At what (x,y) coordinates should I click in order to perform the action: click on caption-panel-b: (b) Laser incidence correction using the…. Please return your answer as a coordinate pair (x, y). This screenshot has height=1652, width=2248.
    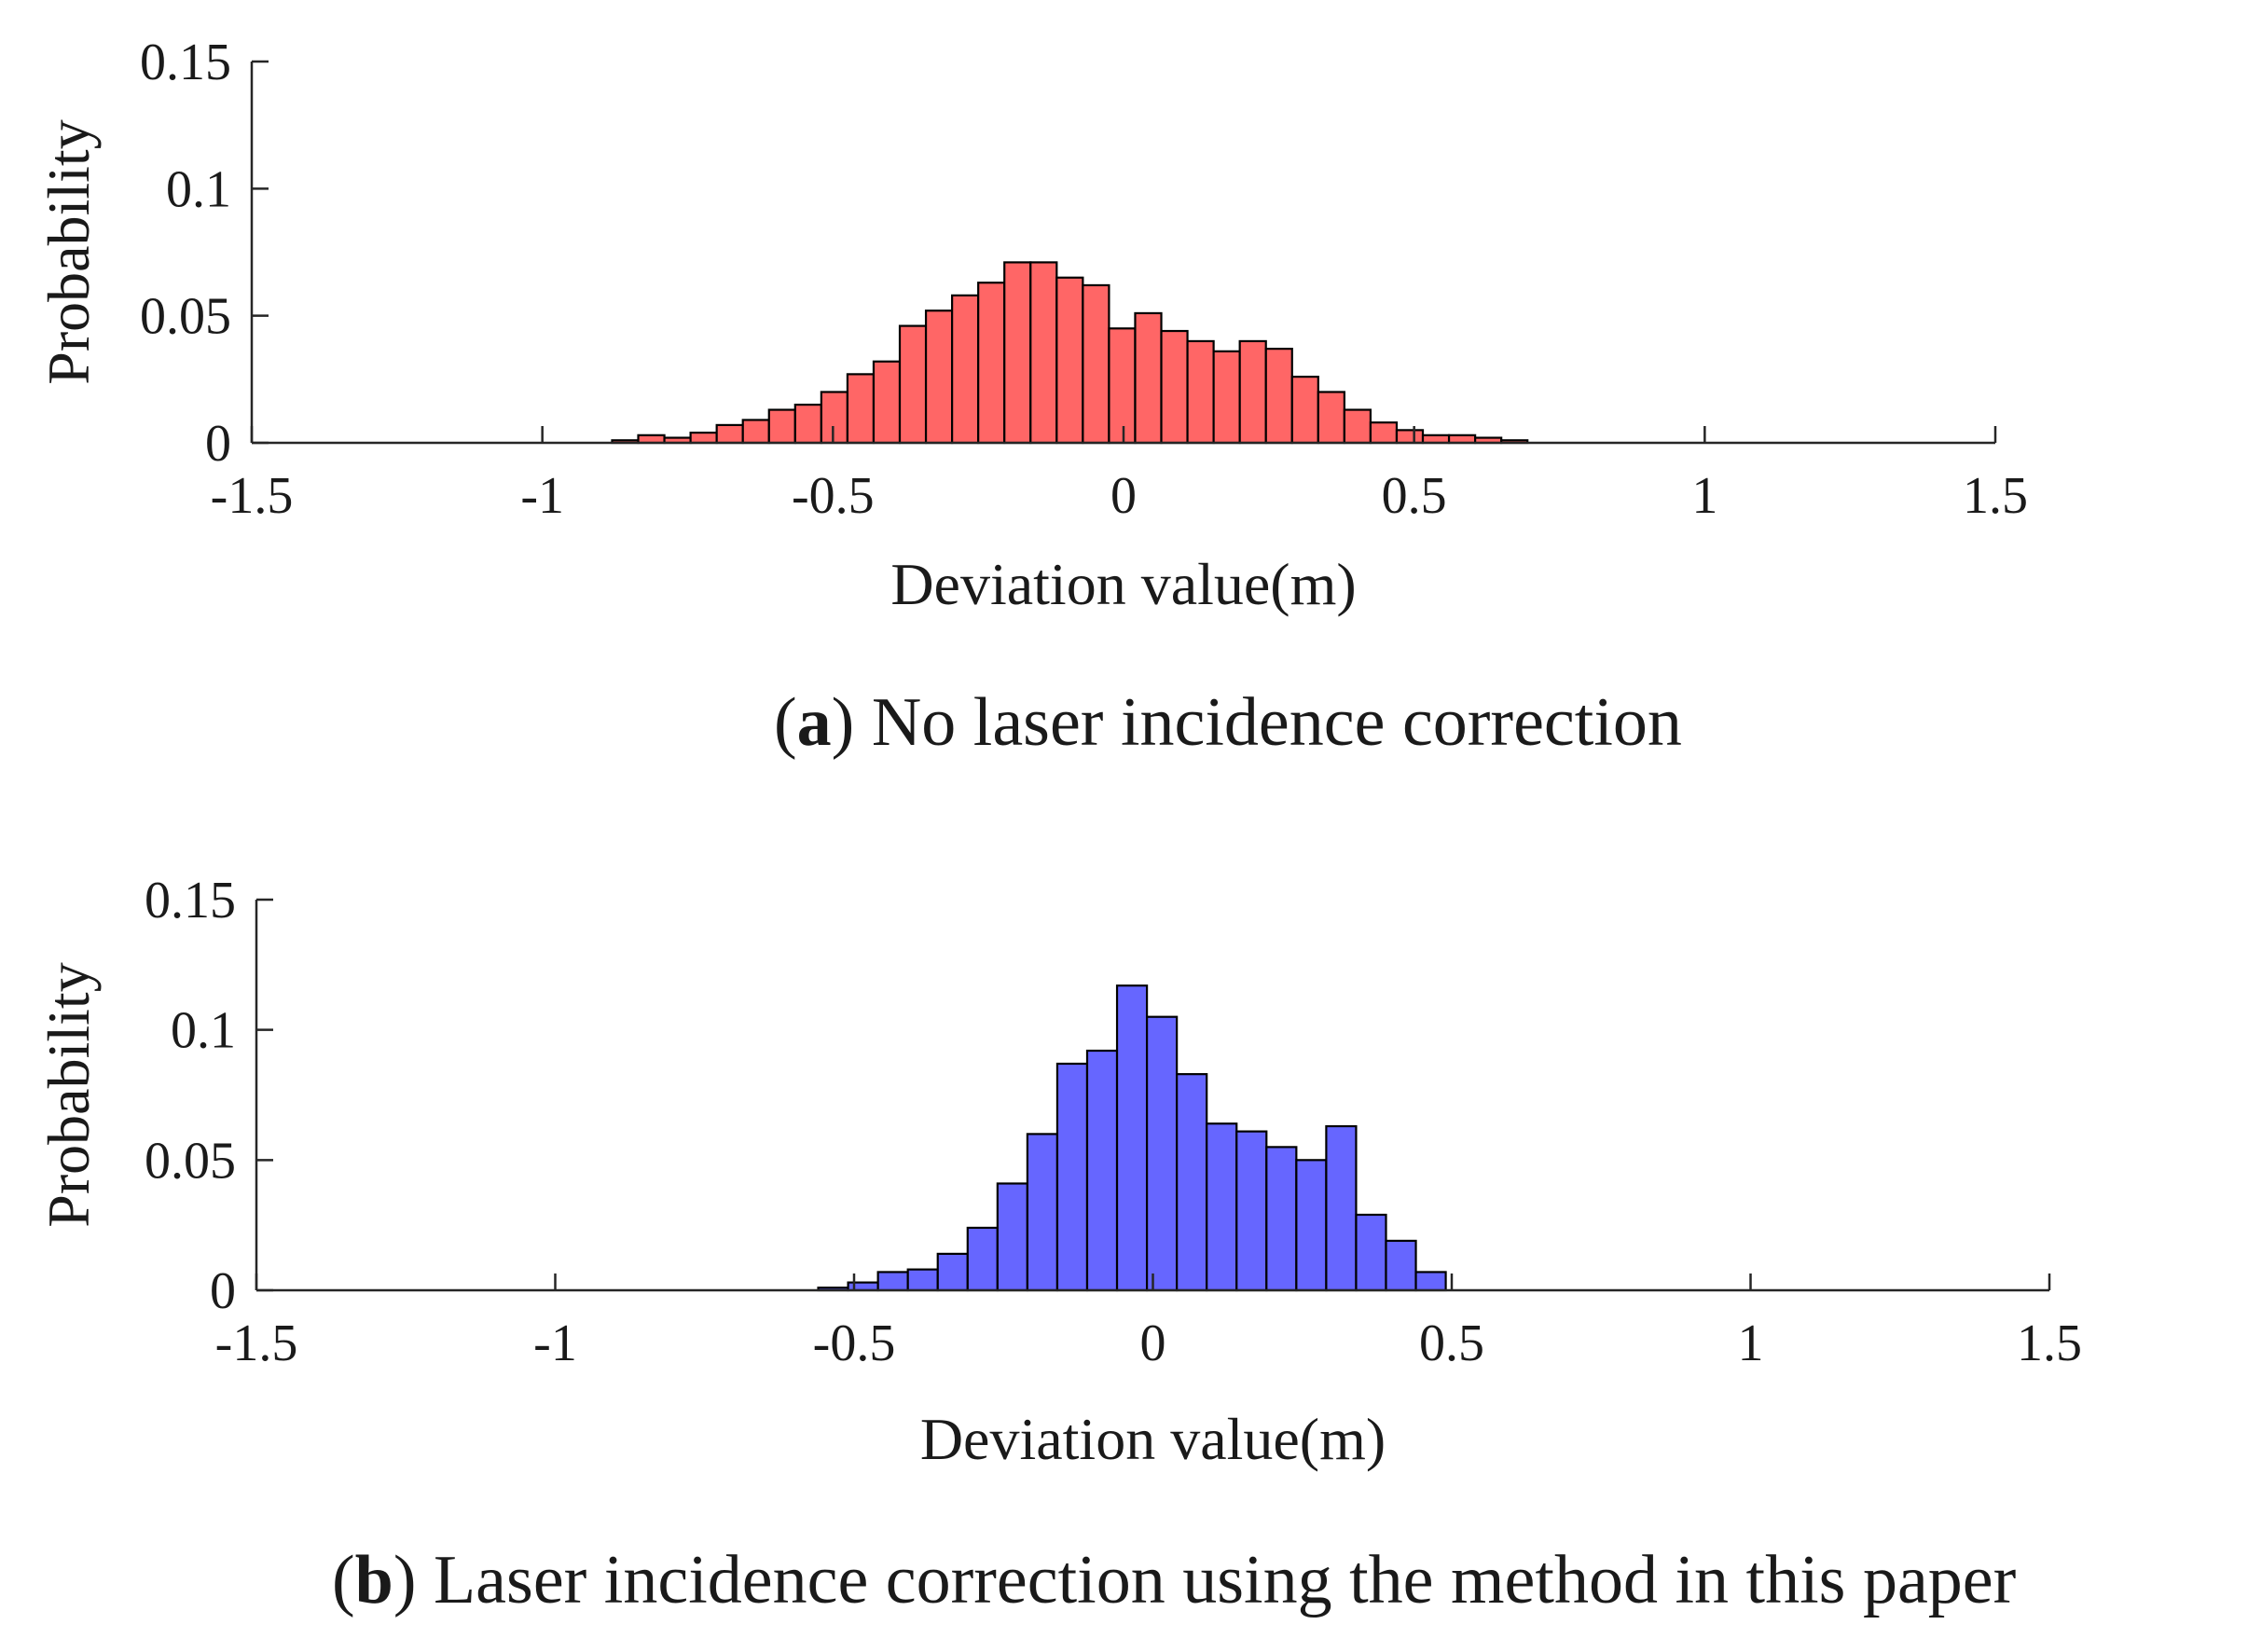
    Looking at the image, I should click on (1174, 1580).